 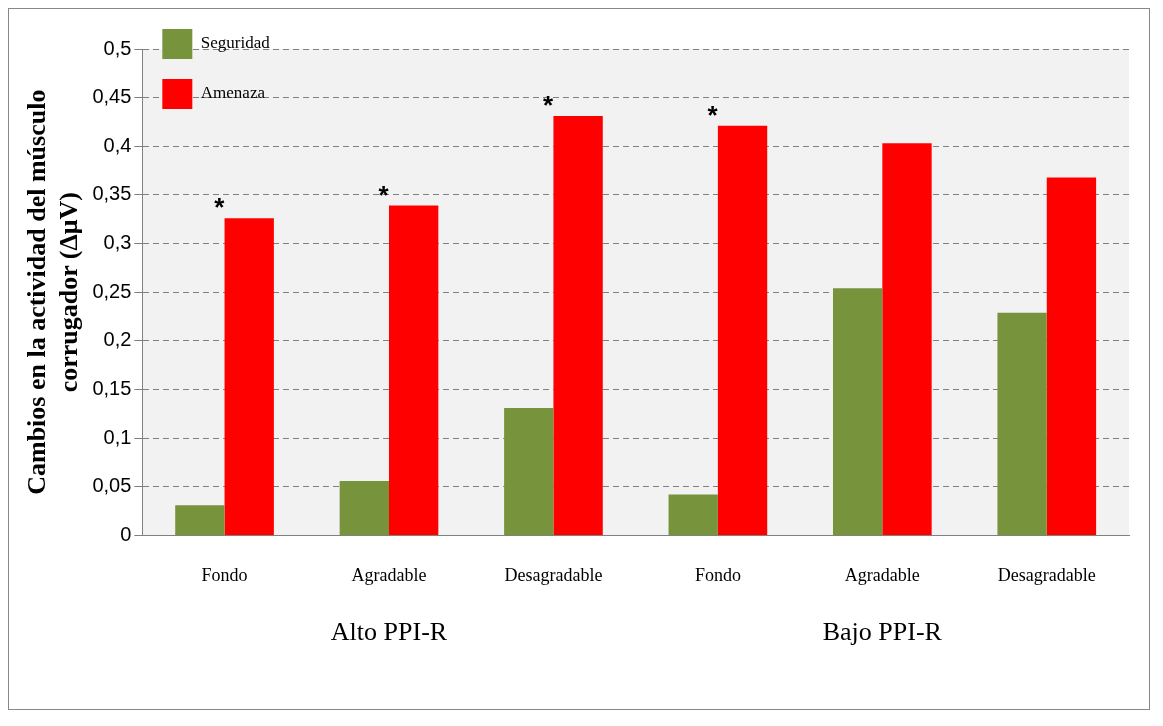 What do you see at coordinates (117, 242) in the screenshot?
I see `y-tick-label: 0,3` at bounding box center [117, 242].